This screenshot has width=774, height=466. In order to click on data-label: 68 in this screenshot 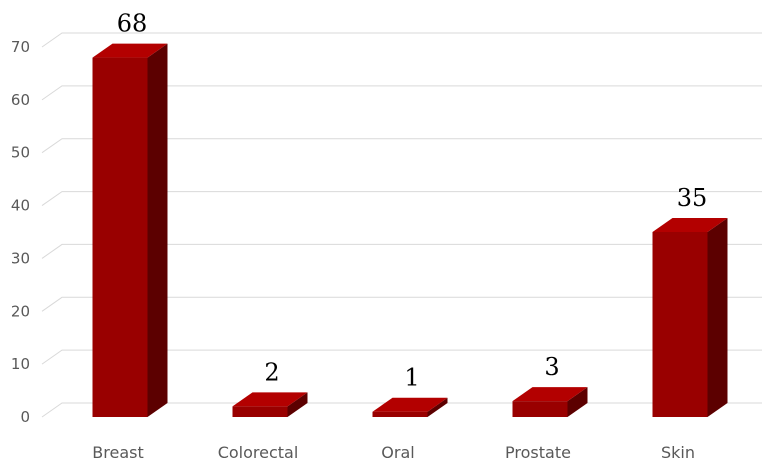, I will do `click(132, 24)`.